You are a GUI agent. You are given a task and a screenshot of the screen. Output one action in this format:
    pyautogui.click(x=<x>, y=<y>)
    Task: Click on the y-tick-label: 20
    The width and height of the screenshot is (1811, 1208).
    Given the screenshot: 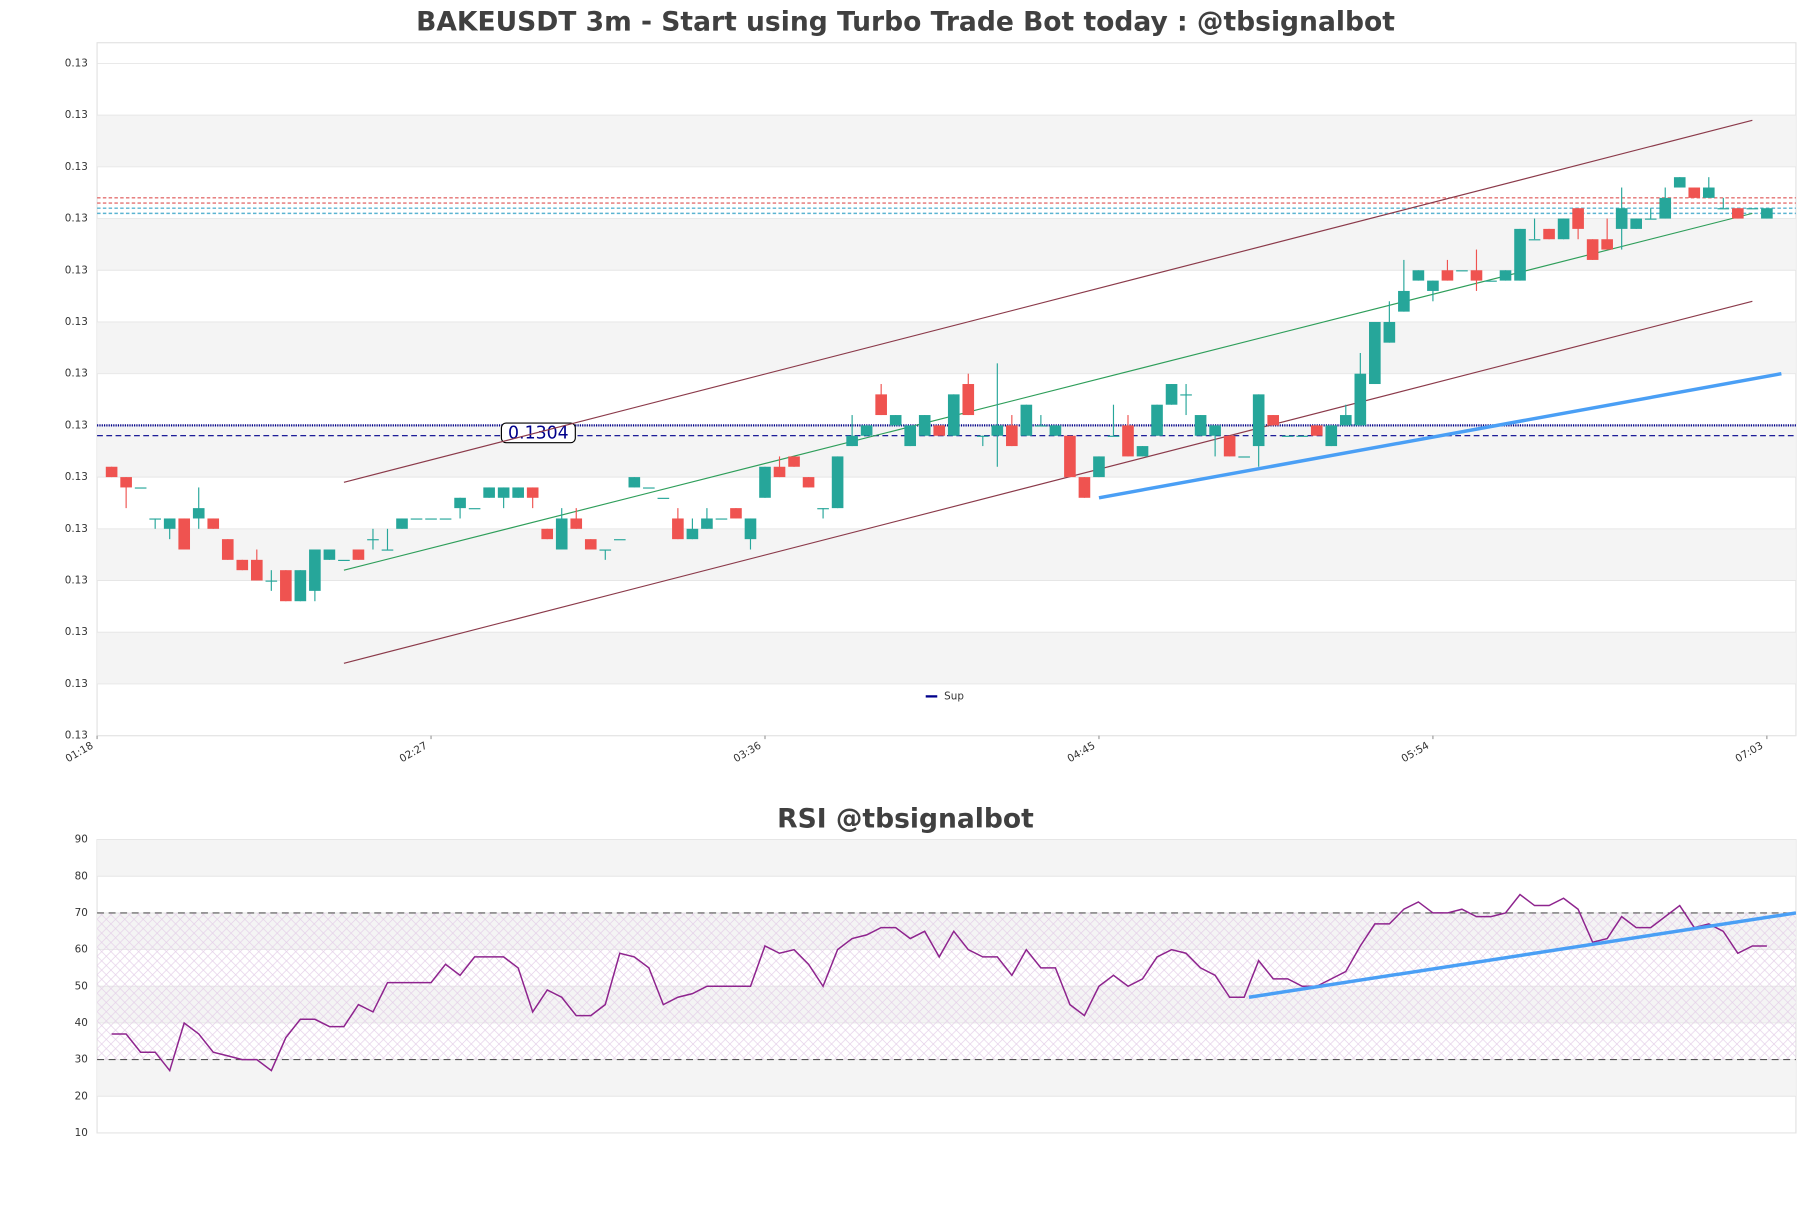 What is the action you would take?
    pyautogui.click(x=81, y=1096)
    